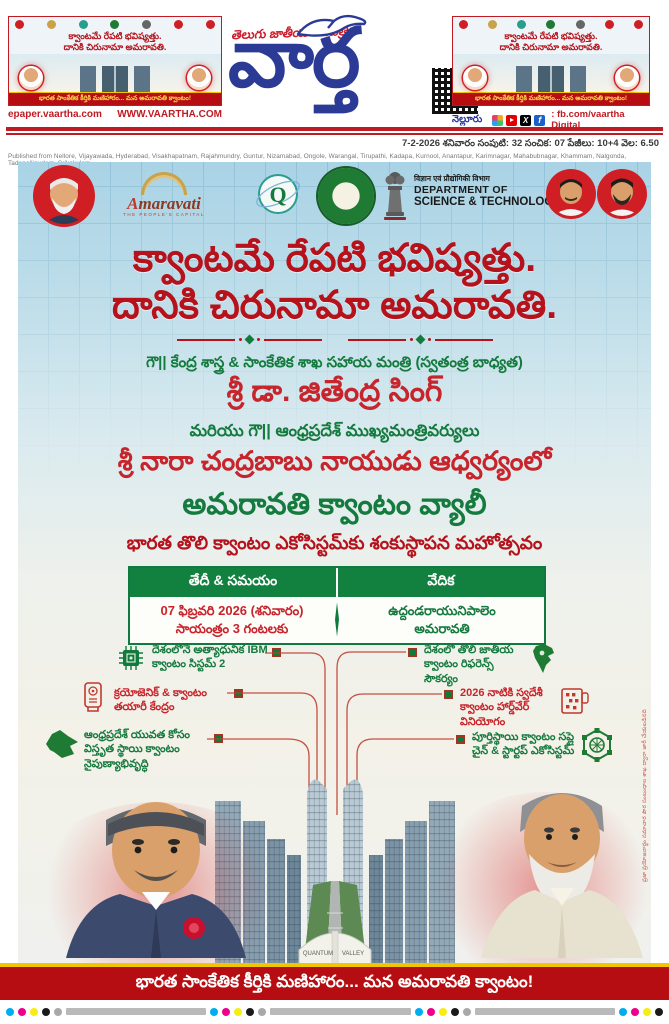 The width and height of the screenshot is (669, 1024). Describe the element at coordinates (545, 661) in the screenshot. I see `india-map-icon` at that location.